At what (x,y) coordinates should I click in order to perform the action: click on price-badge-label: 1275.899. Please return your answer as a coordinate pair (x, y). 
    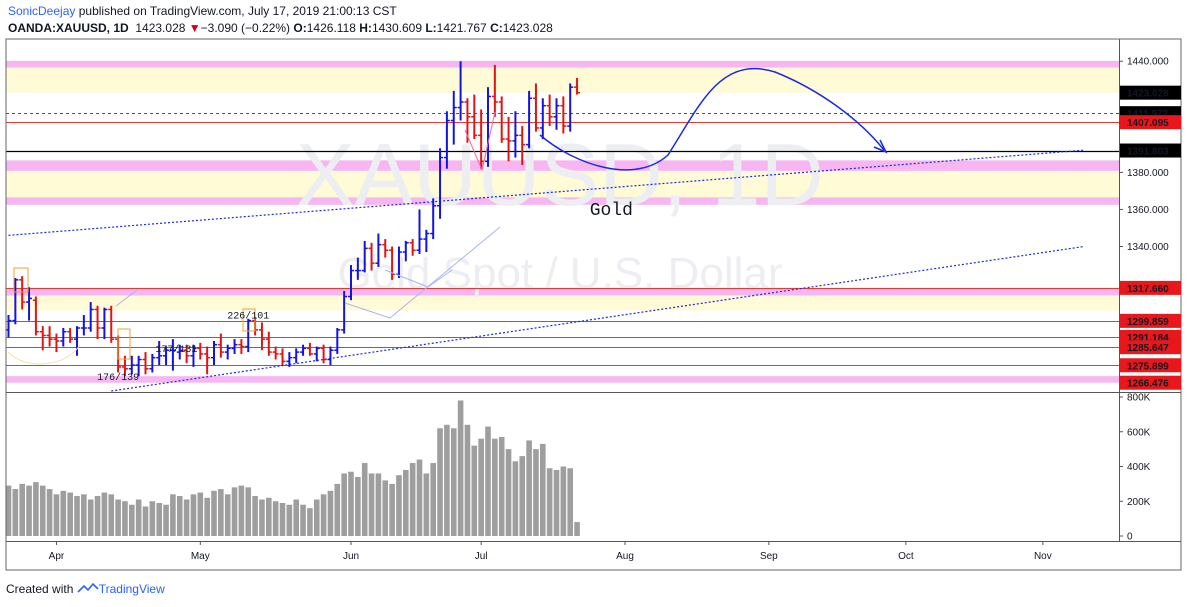
    Looking at the image, I should click on (1148, 366).